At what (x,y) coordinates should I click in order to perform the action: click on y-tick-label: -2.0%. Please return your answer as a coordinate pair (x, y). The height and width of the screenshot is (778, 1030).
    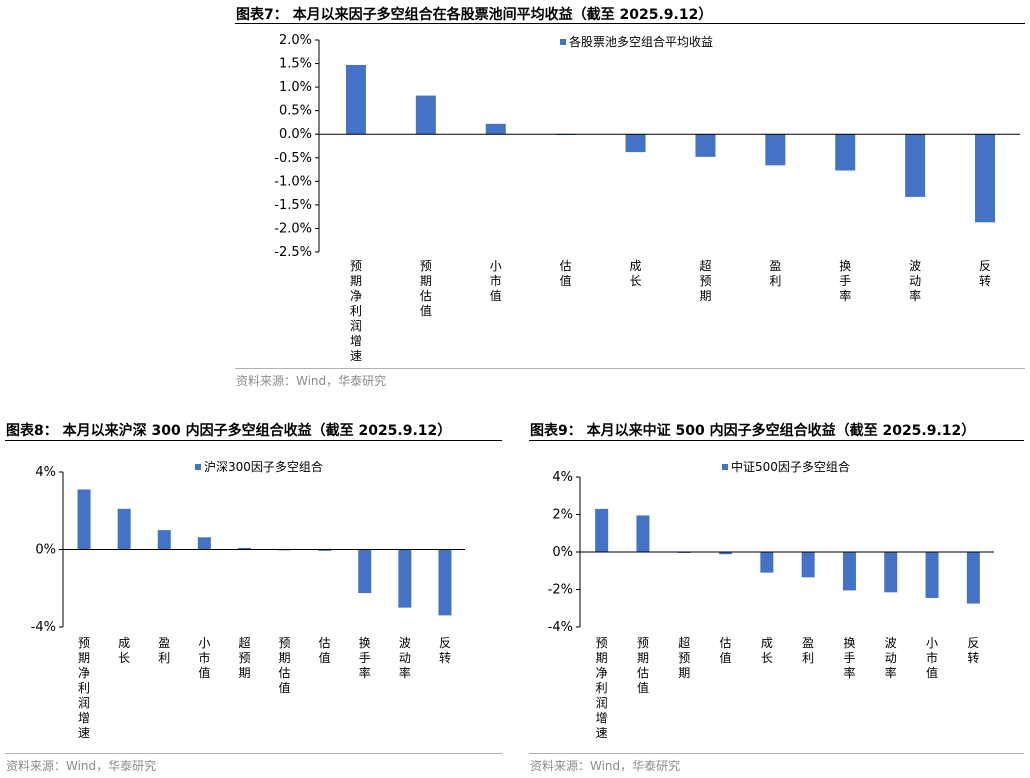
    Looking at the image, I should click on (293, 228).